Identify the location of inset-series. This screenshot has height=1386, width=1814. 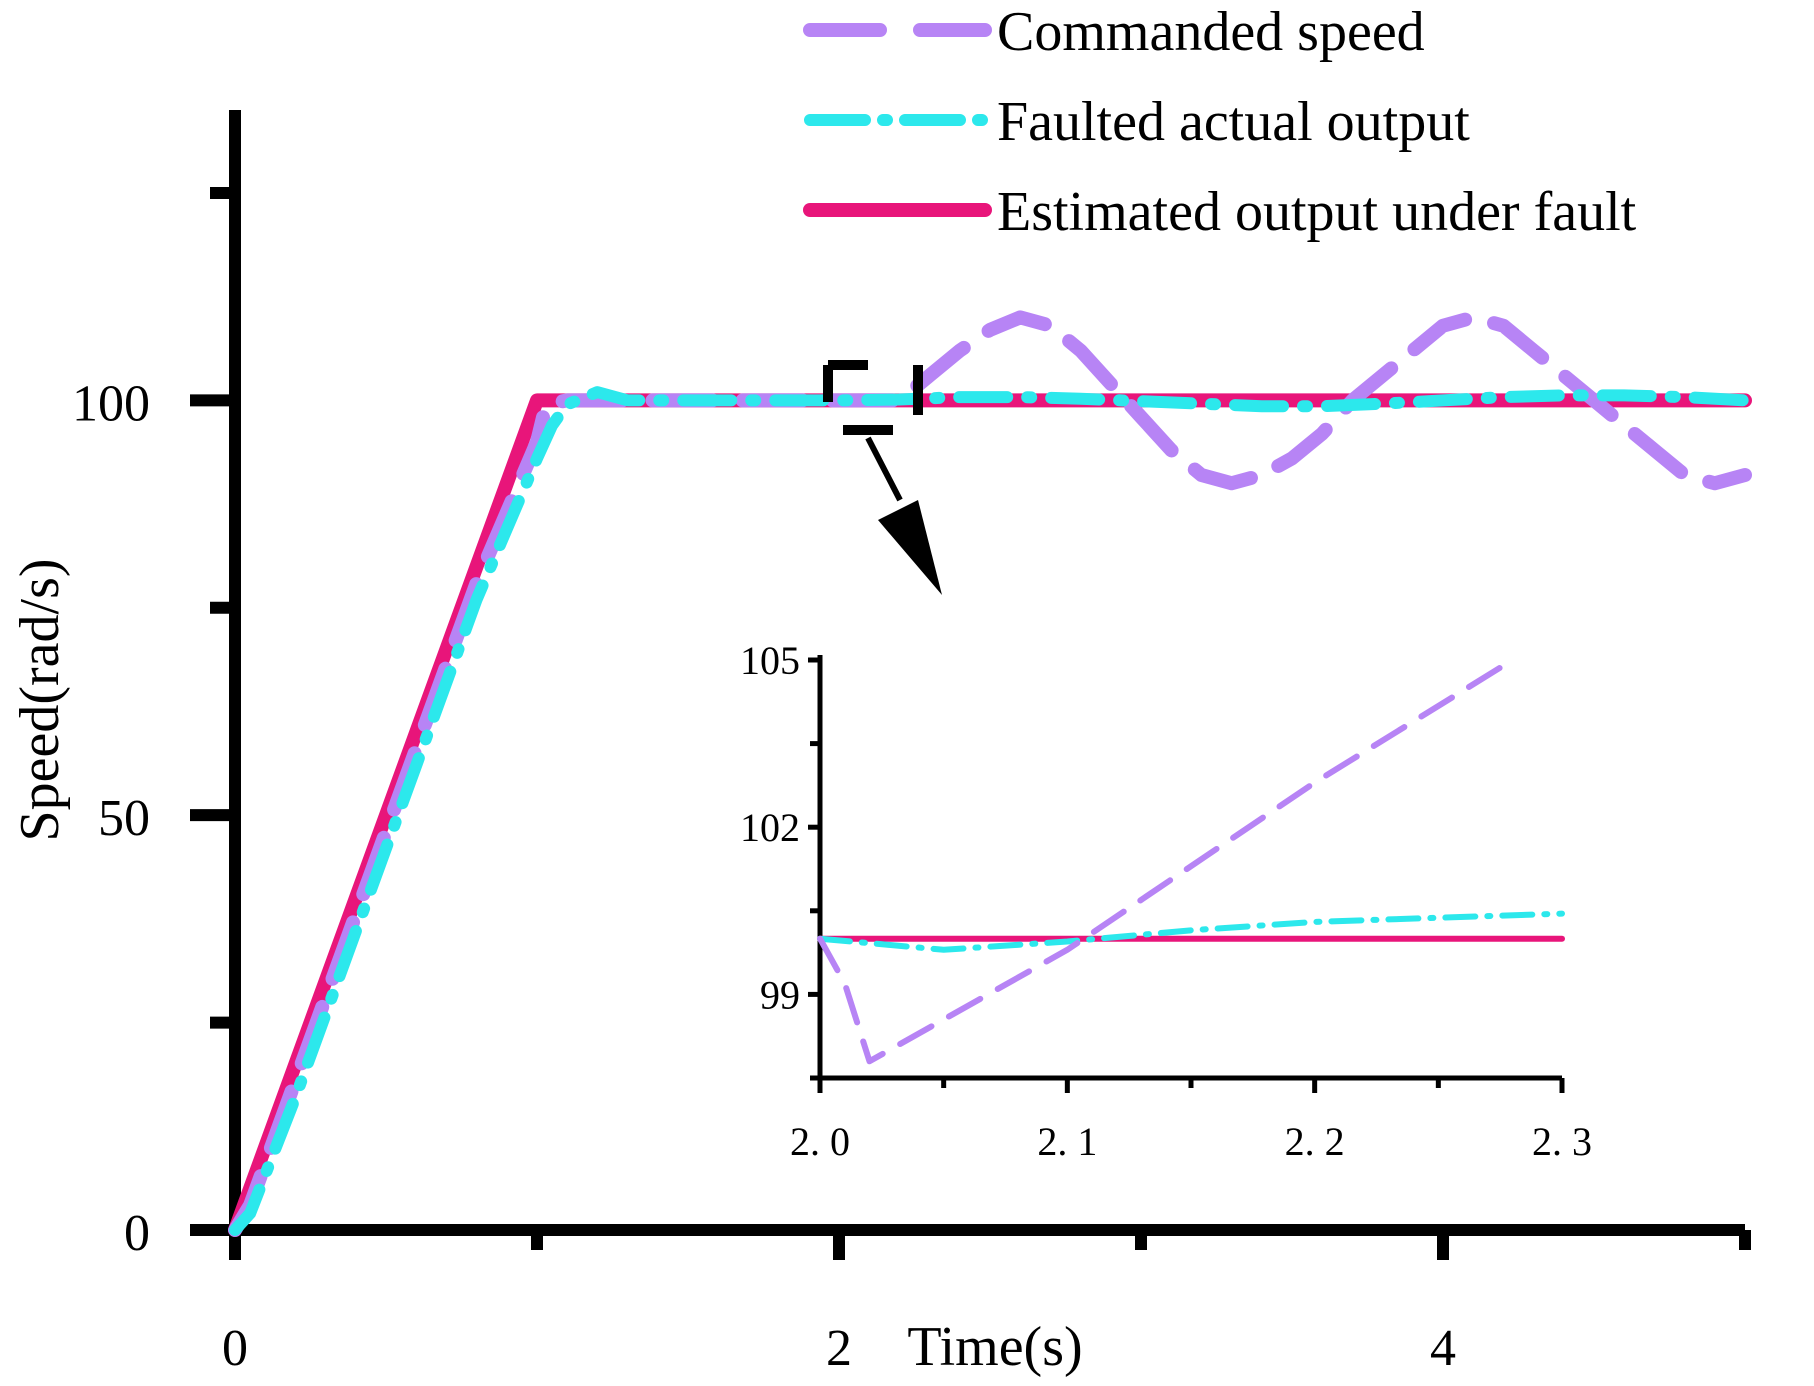
(1191, 861).